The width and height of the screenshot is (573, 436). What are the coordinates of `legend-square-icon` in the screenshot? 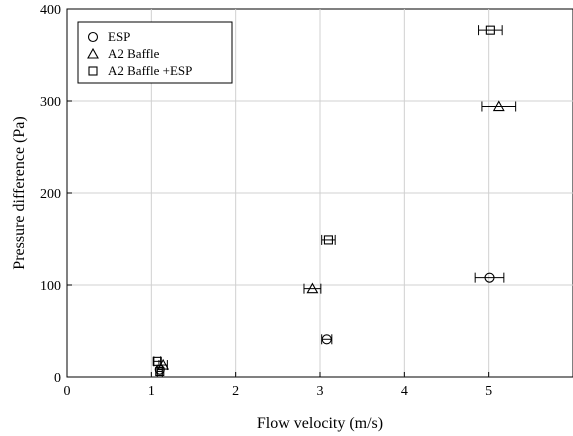 It's located at (93, 71).